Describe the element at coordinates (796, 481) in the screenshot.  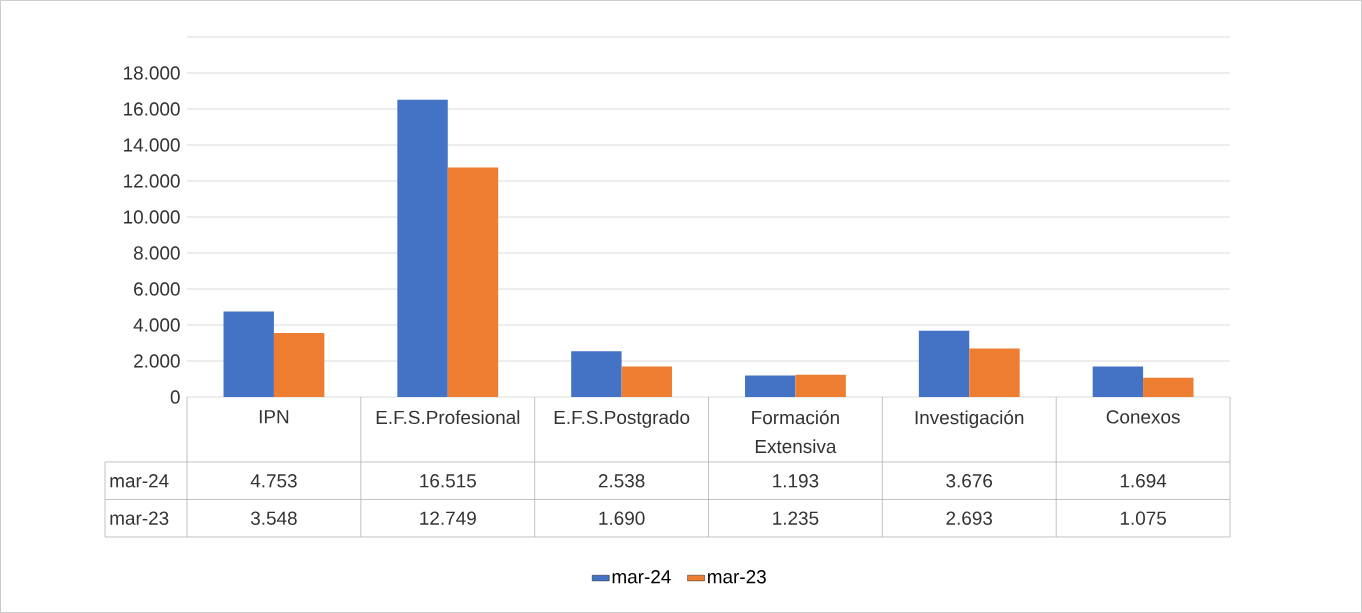
I see `data-label: 1.193` at that location.